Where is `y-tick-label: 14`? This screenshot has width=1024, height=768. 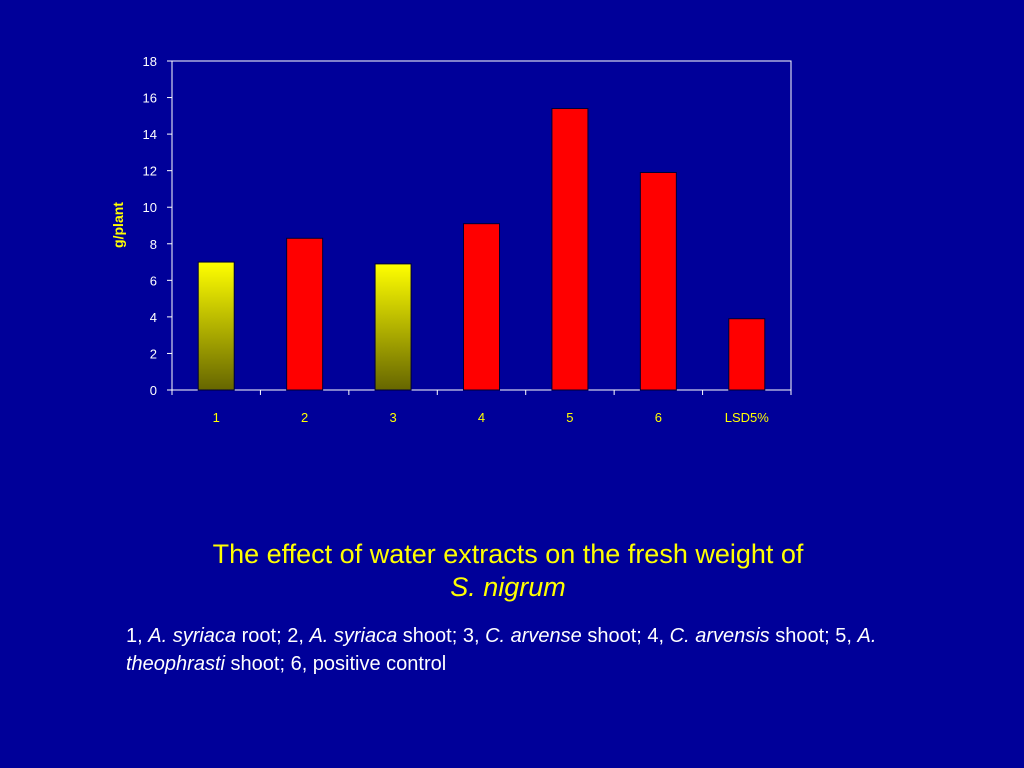 y-tick-label: 14 is located at coordinates (150, 134).